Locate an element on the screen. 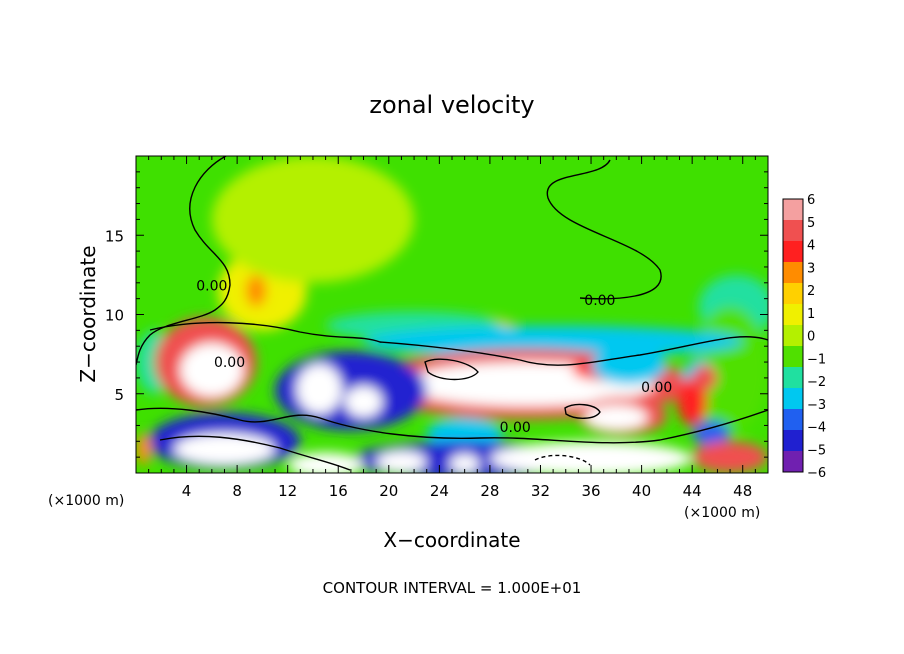 The height and width of the screenshot is (654, 904). x-axis-label: X−coordinate is located at coordinates (451, 540).